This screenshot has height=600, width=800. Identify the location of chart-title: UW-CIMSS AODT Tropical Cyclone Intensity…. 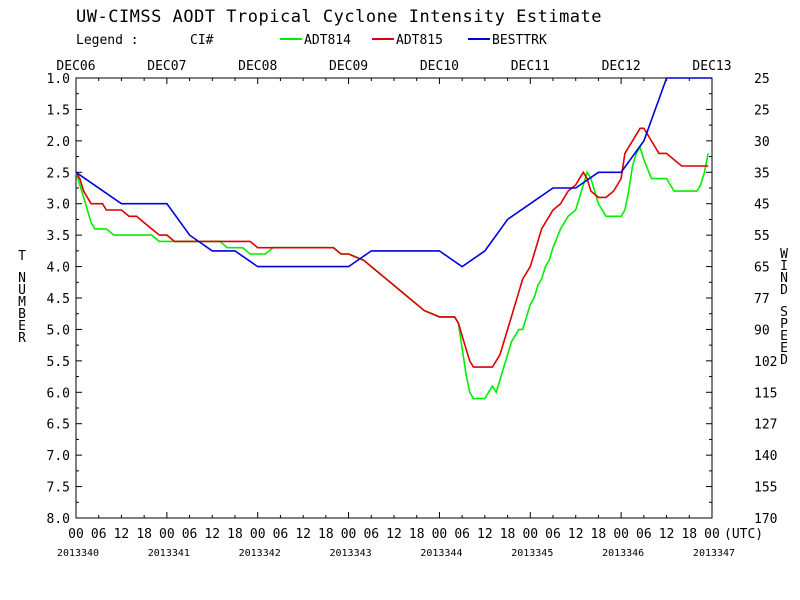
(339, 17).